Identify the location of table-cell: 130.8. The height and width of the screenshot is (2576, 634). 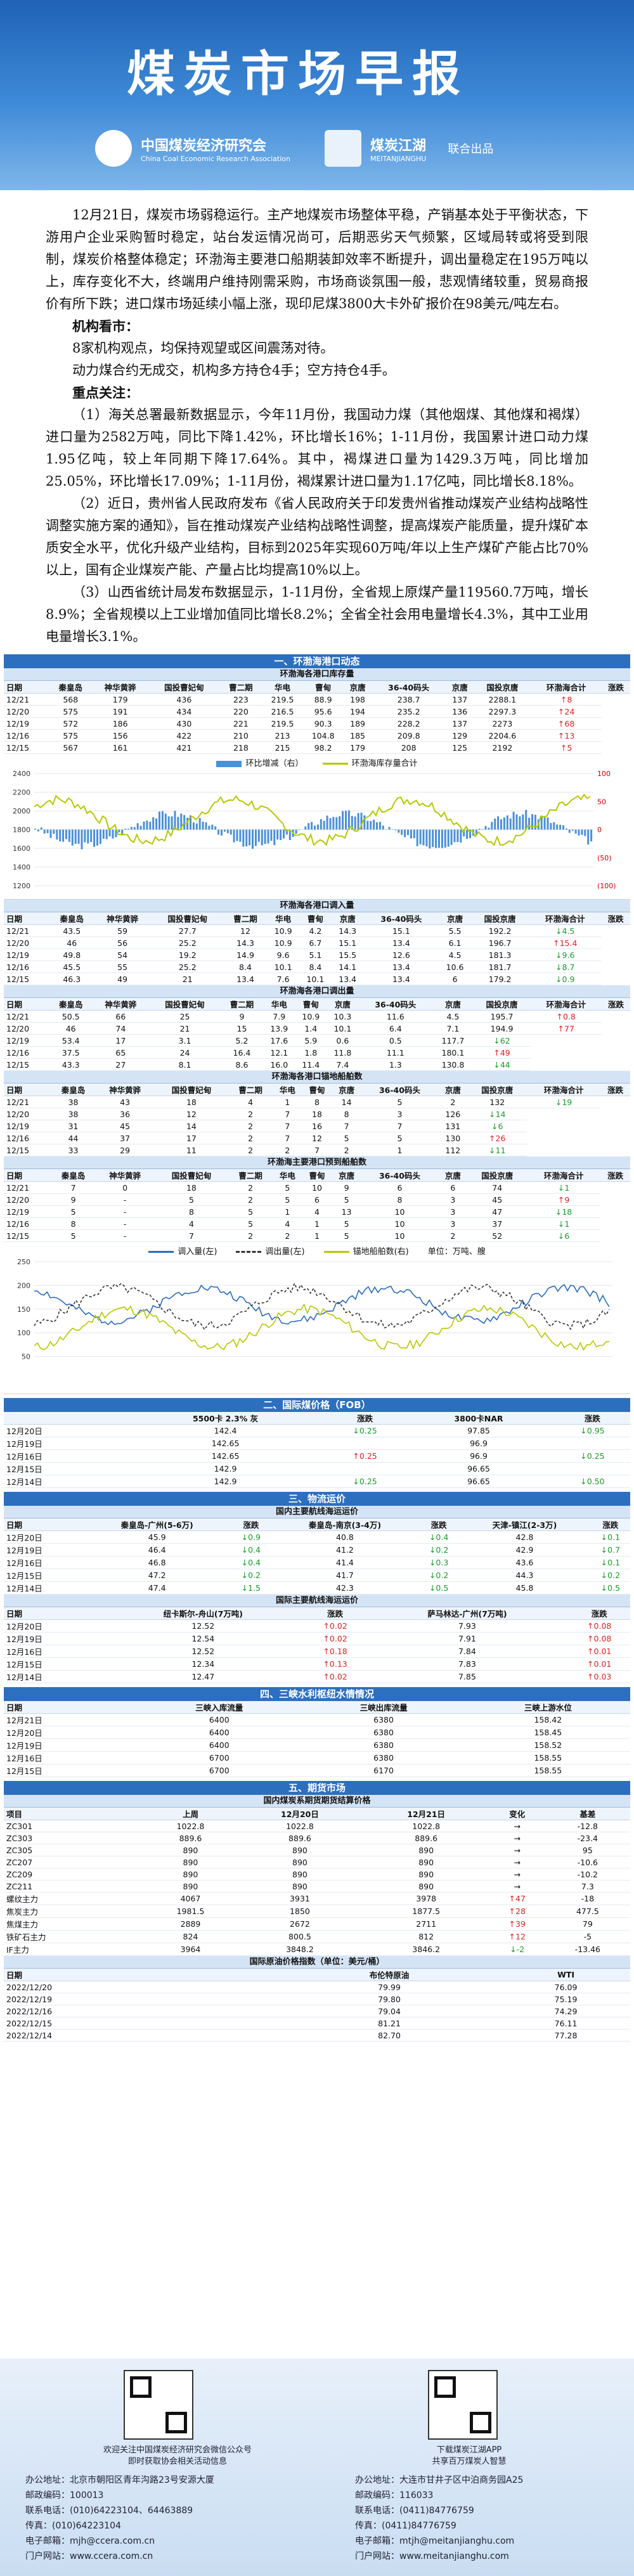
(453, 1064).